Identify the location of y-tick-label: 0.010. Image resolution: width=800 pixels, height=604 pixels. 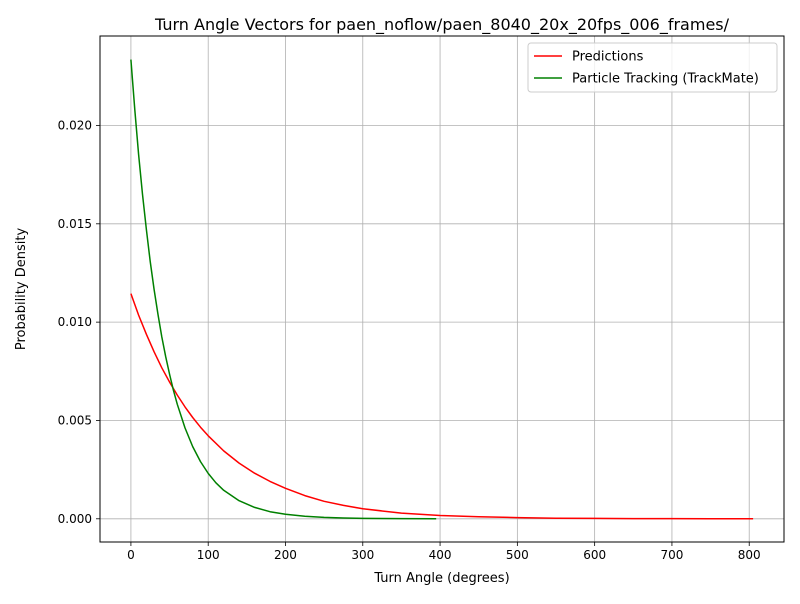
(75, 322).